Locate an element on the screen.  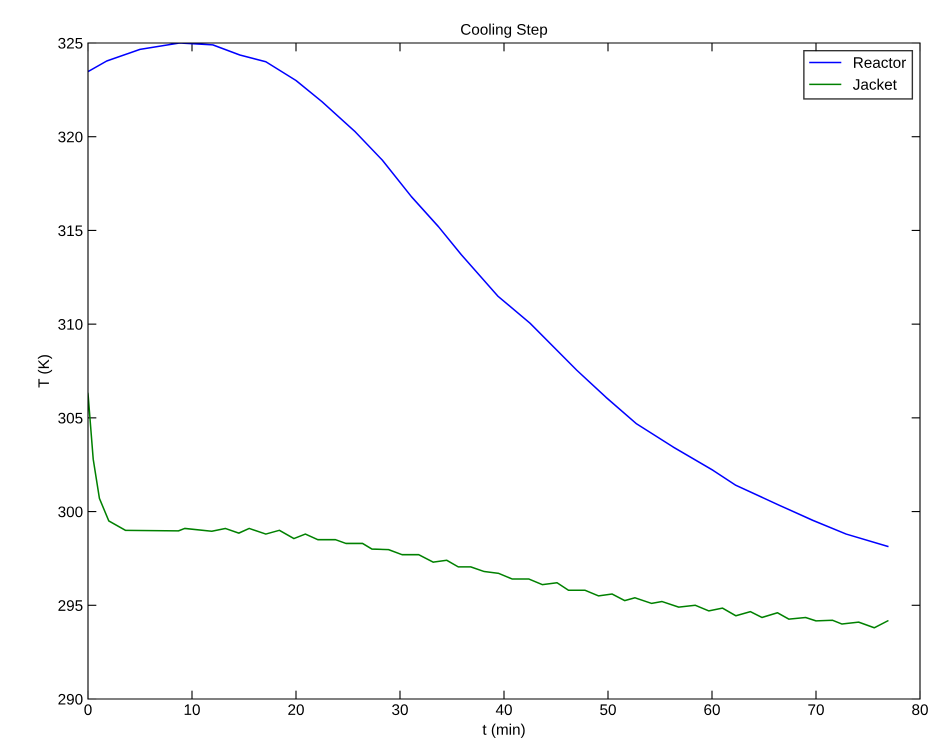
y-tick-label: 315 is located at coordinates (70, 230).